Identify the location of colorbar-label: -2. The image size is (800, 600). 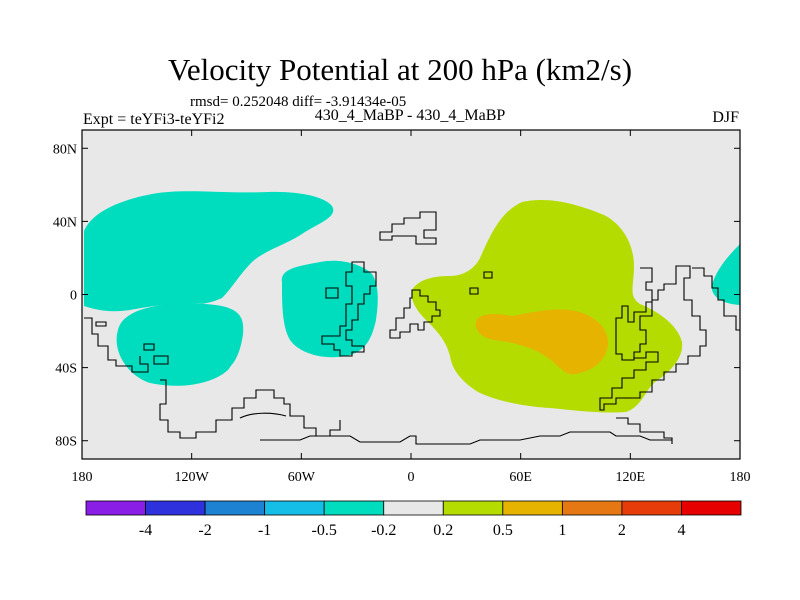
(204, 530).